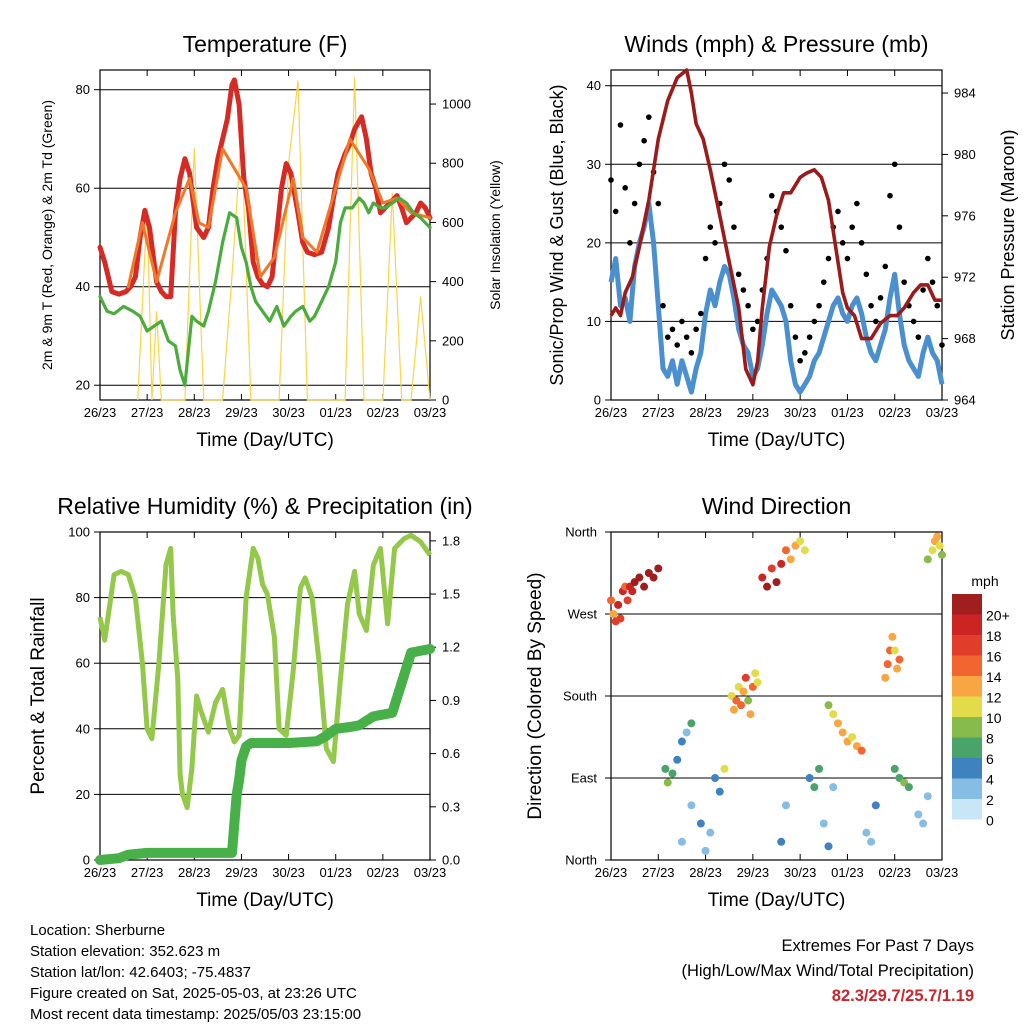 This screenshot has width=1024, height=1025. Describe the element at coordinates (984, 581) in the screenshot. I see `legend-title: mph` at that location.